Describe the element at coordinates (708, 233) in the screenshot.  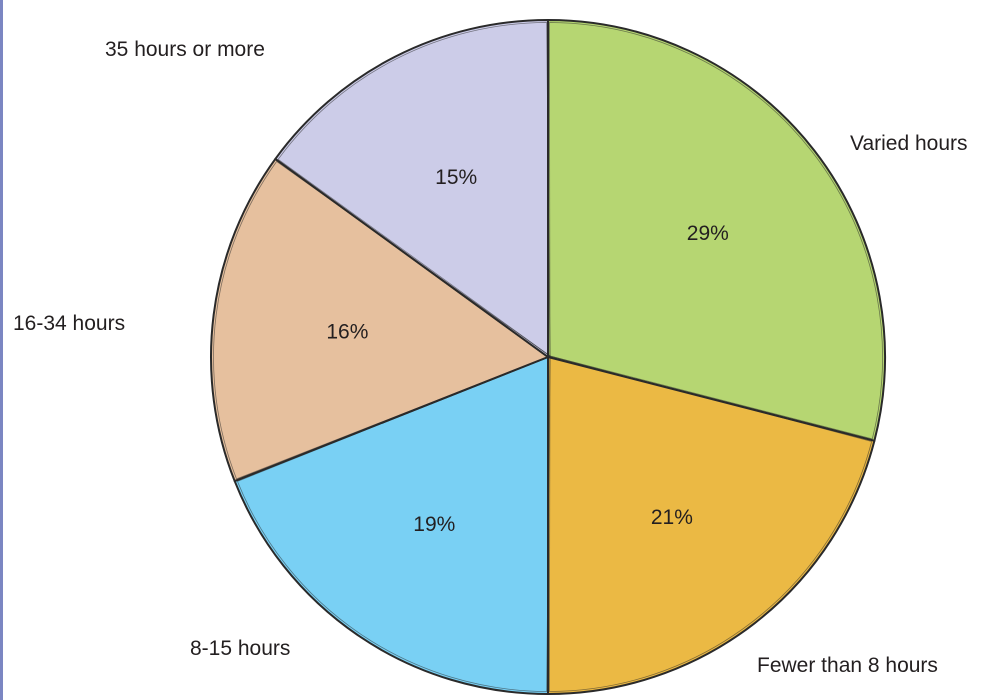
I see `pie-value-label: 29%` at that location.